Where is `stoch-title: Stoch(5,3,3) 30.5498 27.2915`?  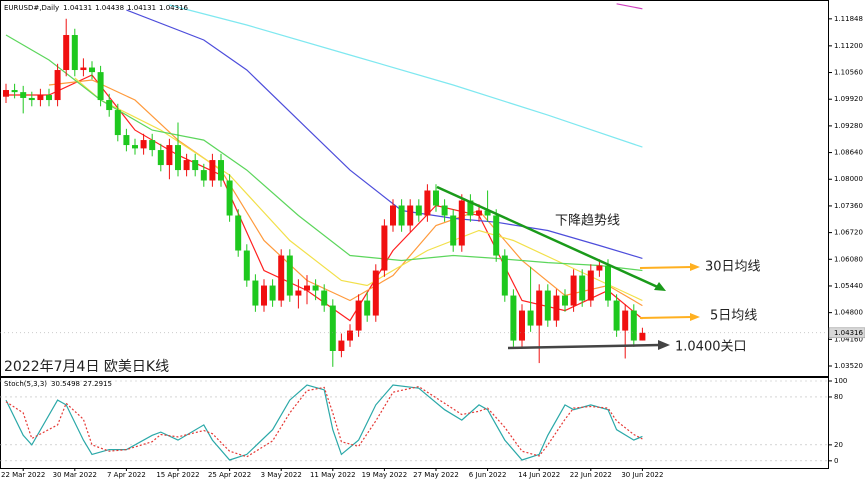 stoch-title: Stoch(5,3,3) 30.5498 27.2915 is located at coordinates (58, 384).